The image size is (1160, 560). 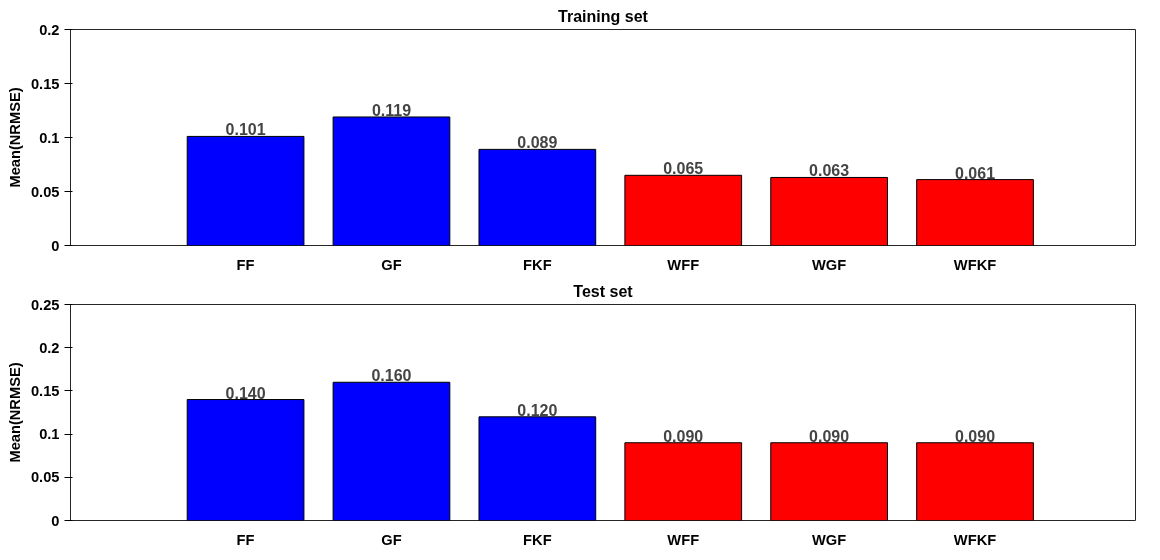 What do you see at coordinates (391, 110) in the screenshot?
I see `data-label: 0.119` at bounding box center [391, 110].